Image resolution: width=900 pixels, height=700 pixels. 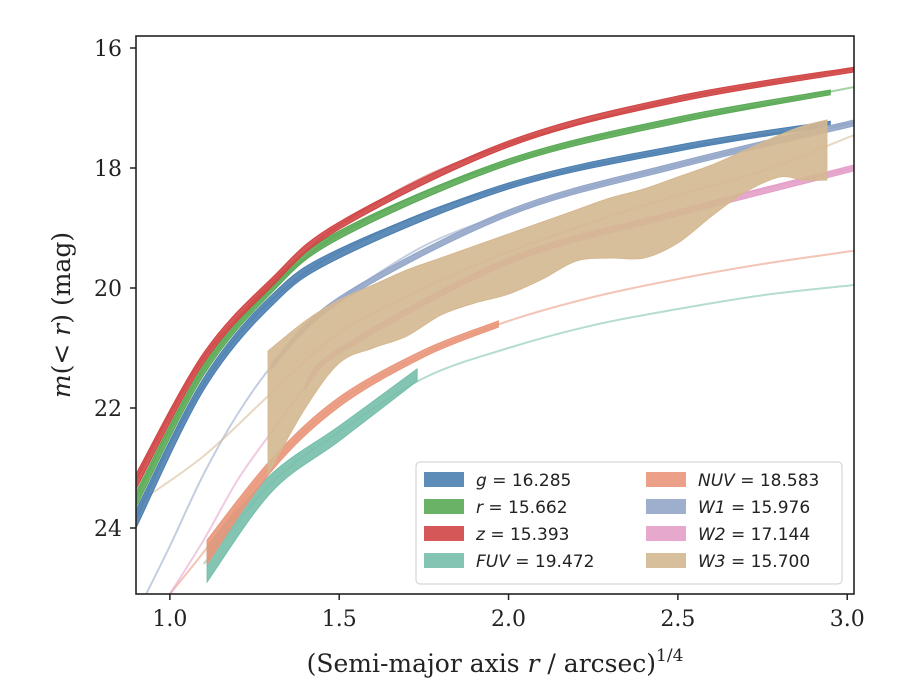 I want to click on y-axis: 16 18 20 22 24, so click(x=115, y=289).